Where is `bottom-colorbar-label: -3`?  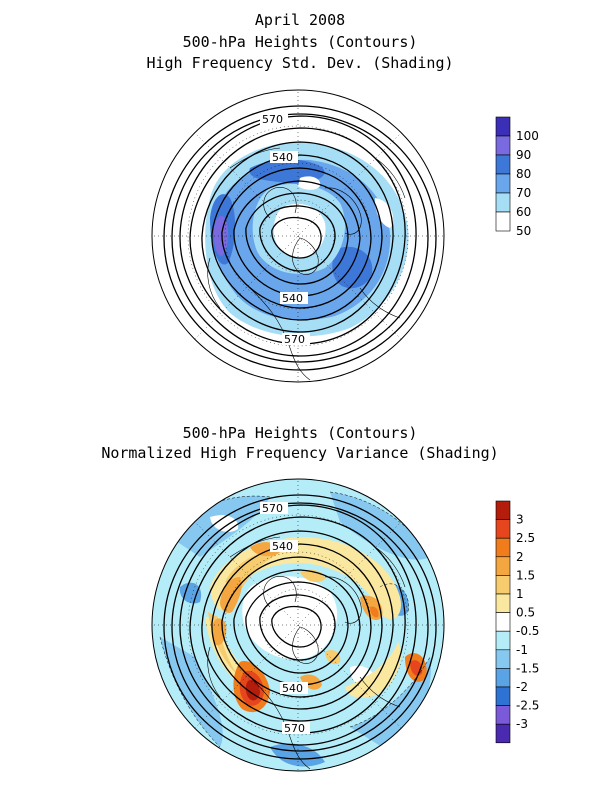
bottom-colorbar-label: -3 is located at coordinates (522, 724).